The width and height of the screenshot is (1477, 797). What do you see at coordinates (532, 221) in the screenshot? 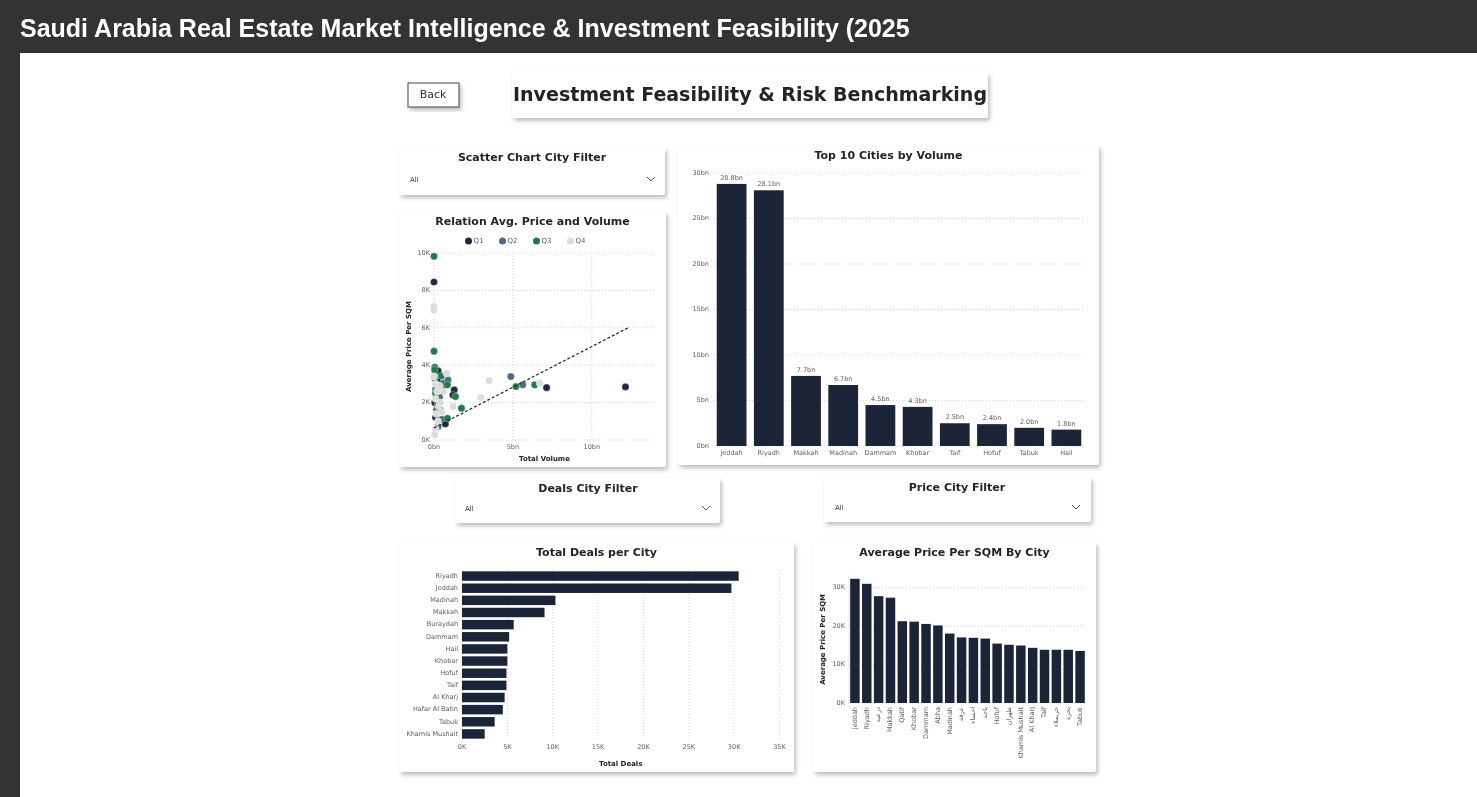
I see `chart-title: Relation Avg. Price and Volume` at bounding box center [532, 221].